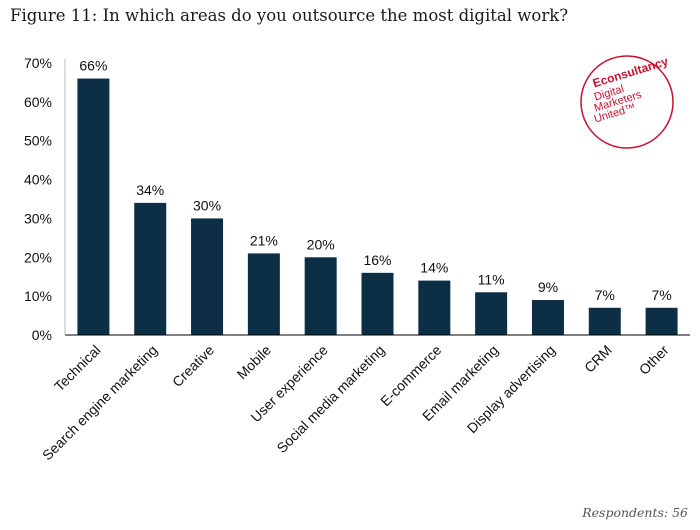  What do you see at coordinates (254, 362) in the screenshot?
I see `x-tick-label: Mobile` at bounding box center [254, 362].